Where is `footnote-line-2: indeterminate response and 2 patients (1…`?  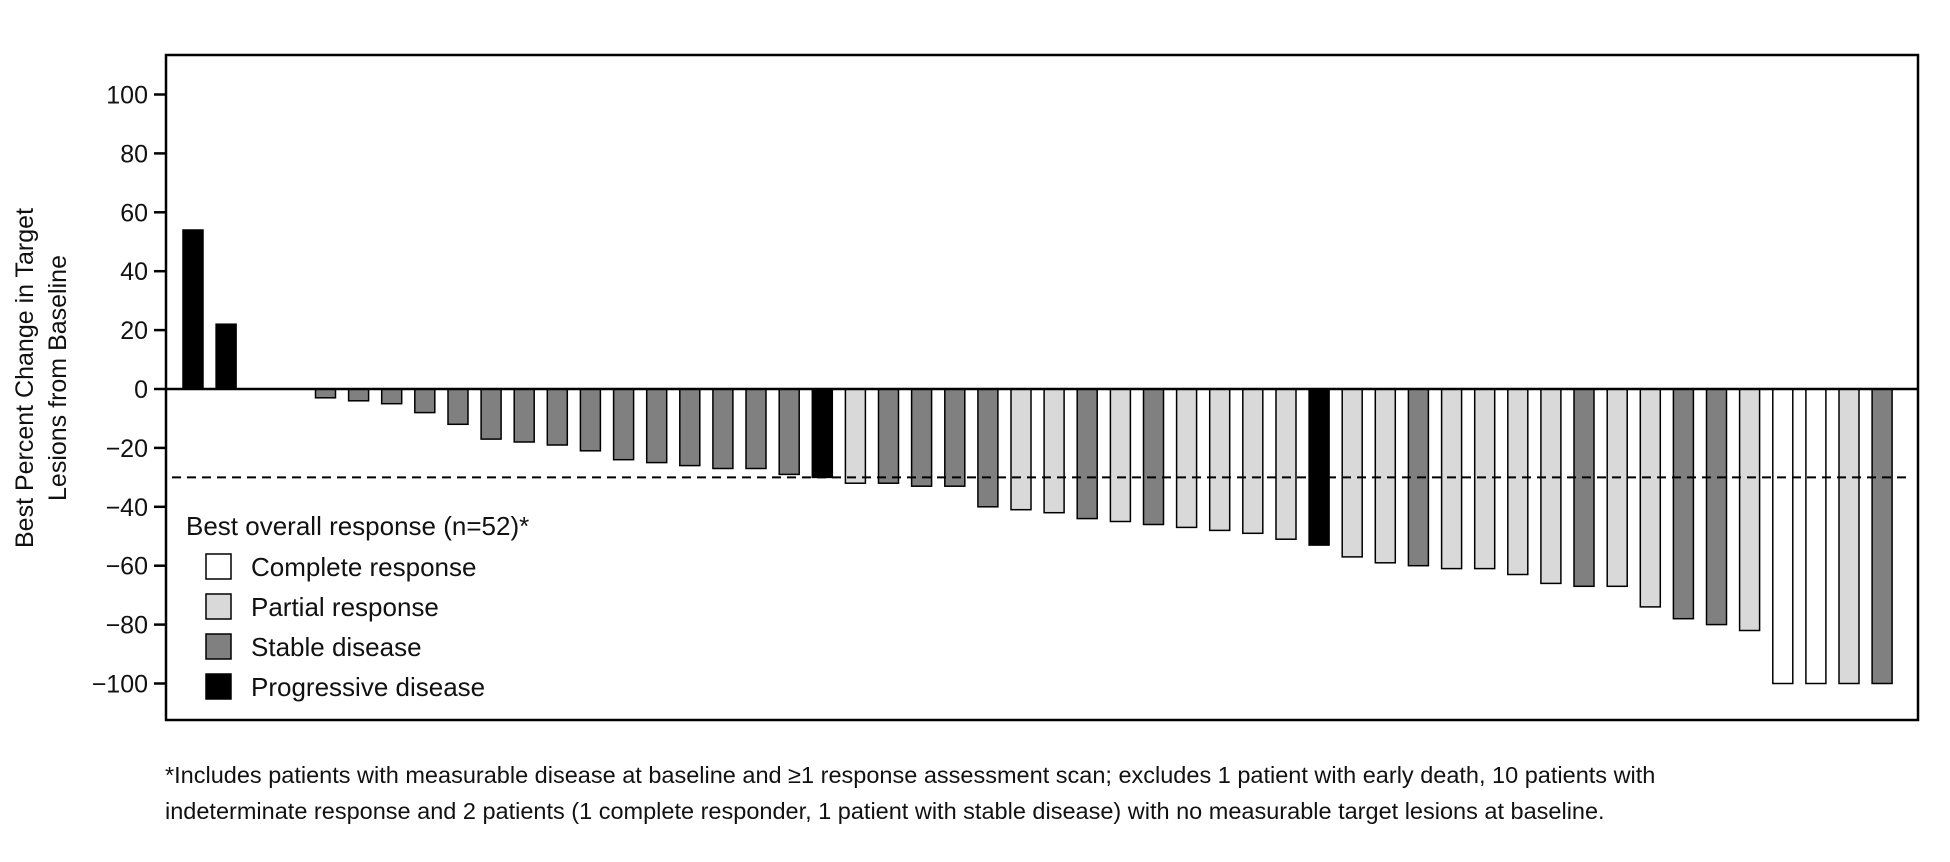 footnote-line-2: indeterminate response and 2 patients (1… is located at coordinates (885, 811).